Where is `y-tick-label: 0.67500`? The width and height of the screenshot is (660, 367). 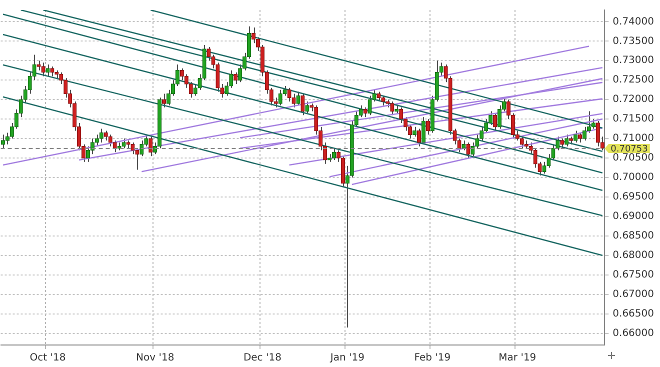 y-tick-label: 0.67500 is located at coordinates (633, 274).